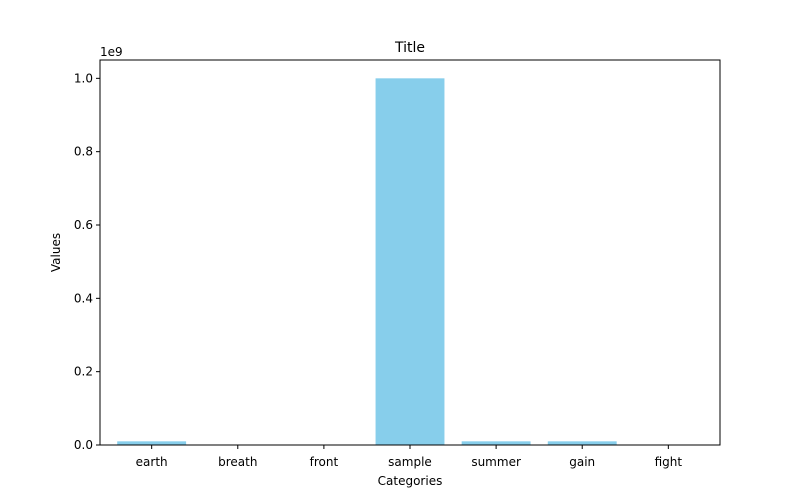  I want to click on y-tick-label: 0.6, so click(83, 225).